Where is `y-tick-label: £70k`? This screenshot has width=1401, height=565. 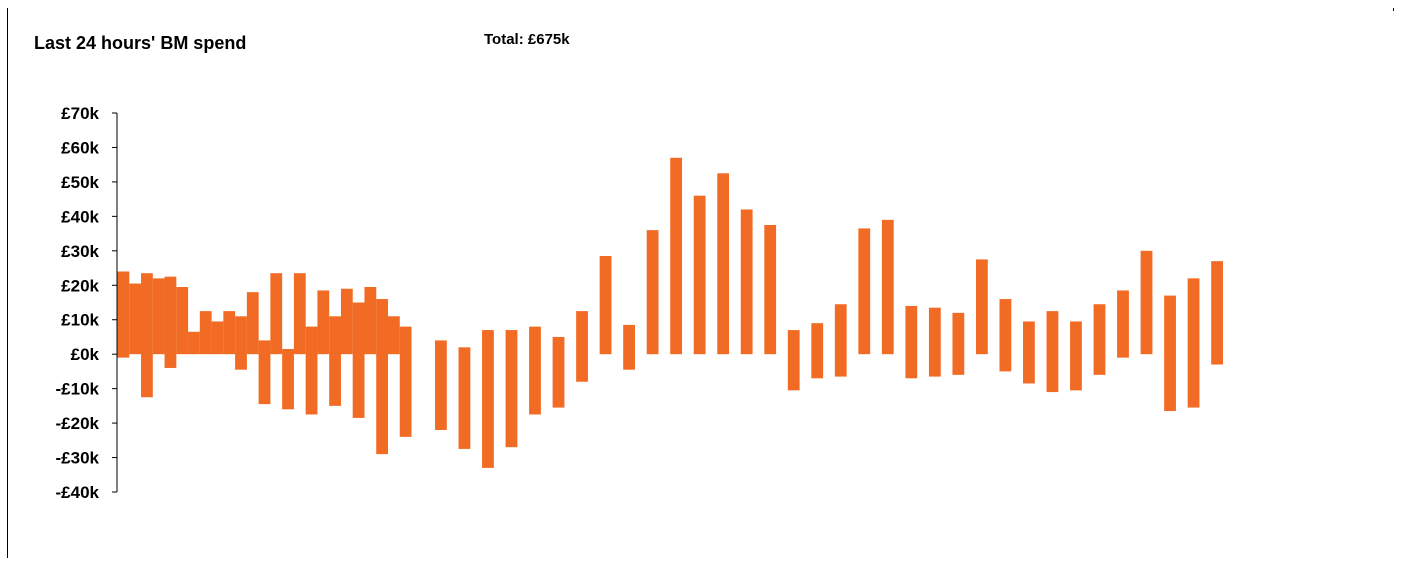 y-tick-label: £70k is located at coordinates (80, 113).